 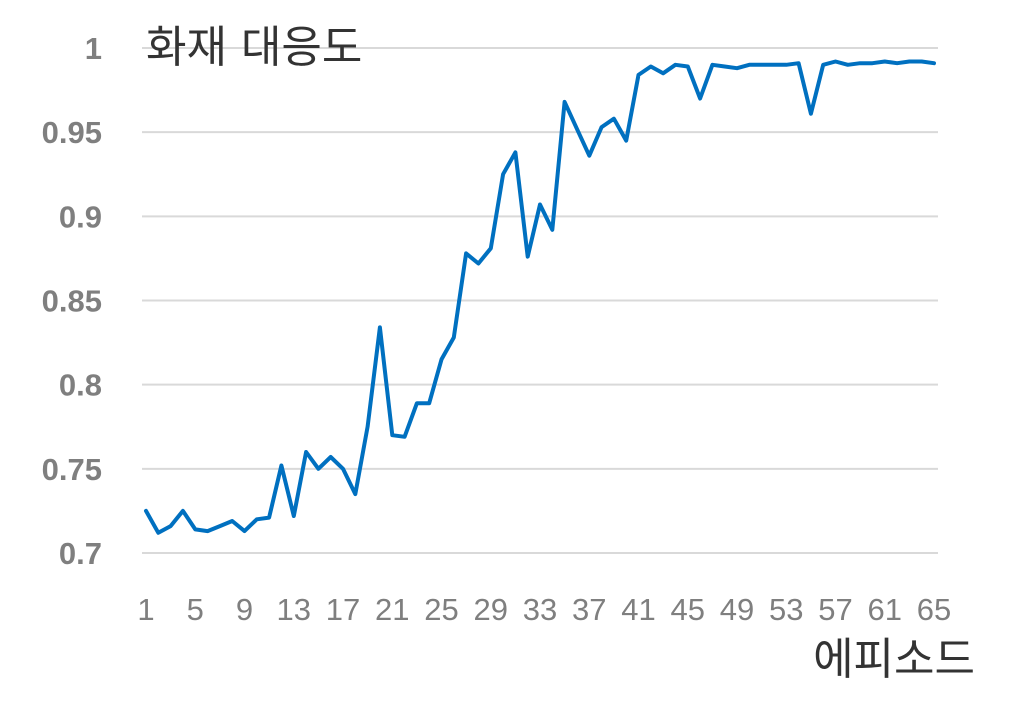 I want to click on x-tick-label: 1, so click(x=145, y=609).